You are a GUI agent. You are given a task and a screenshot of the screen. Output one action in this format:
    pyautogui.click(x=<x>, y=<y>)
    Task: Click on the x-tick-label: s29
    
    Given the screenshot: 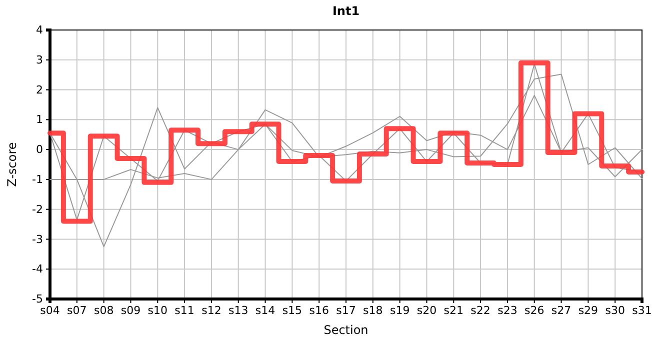 What is the action you would take?
    pyautogui.click(x=588, y=310)
    